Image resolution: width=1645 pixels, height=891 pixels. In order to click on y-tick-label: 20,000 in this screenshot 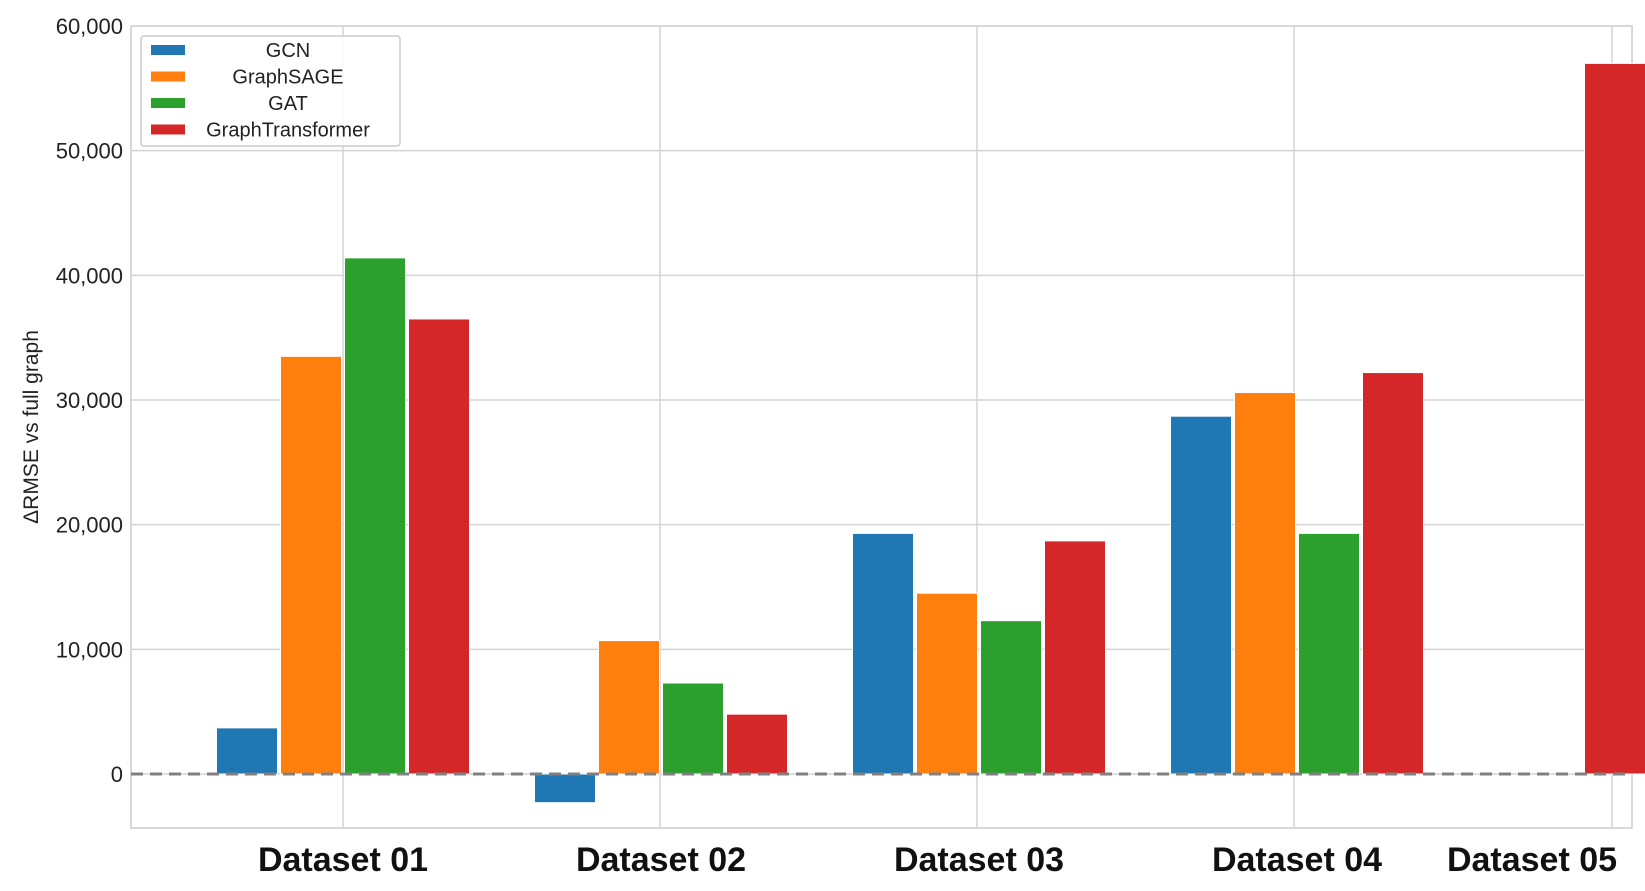, I will do `click(89, 525)`.